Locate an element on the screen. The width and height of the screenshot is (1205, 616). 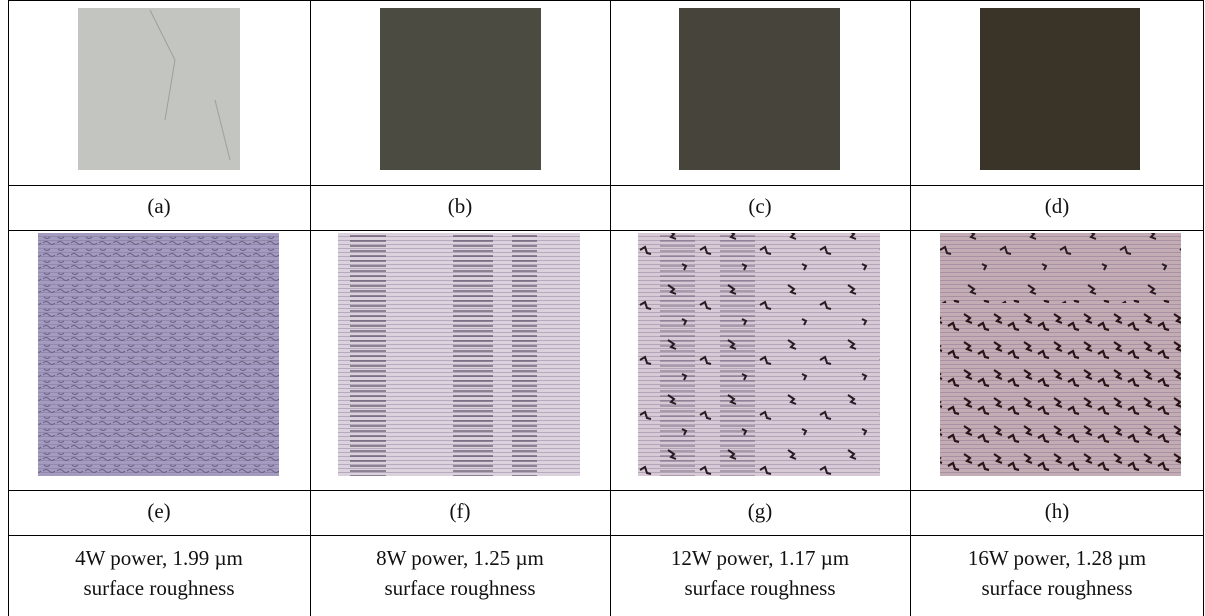
panel-label: (a) is located at coordinates (158, 206).